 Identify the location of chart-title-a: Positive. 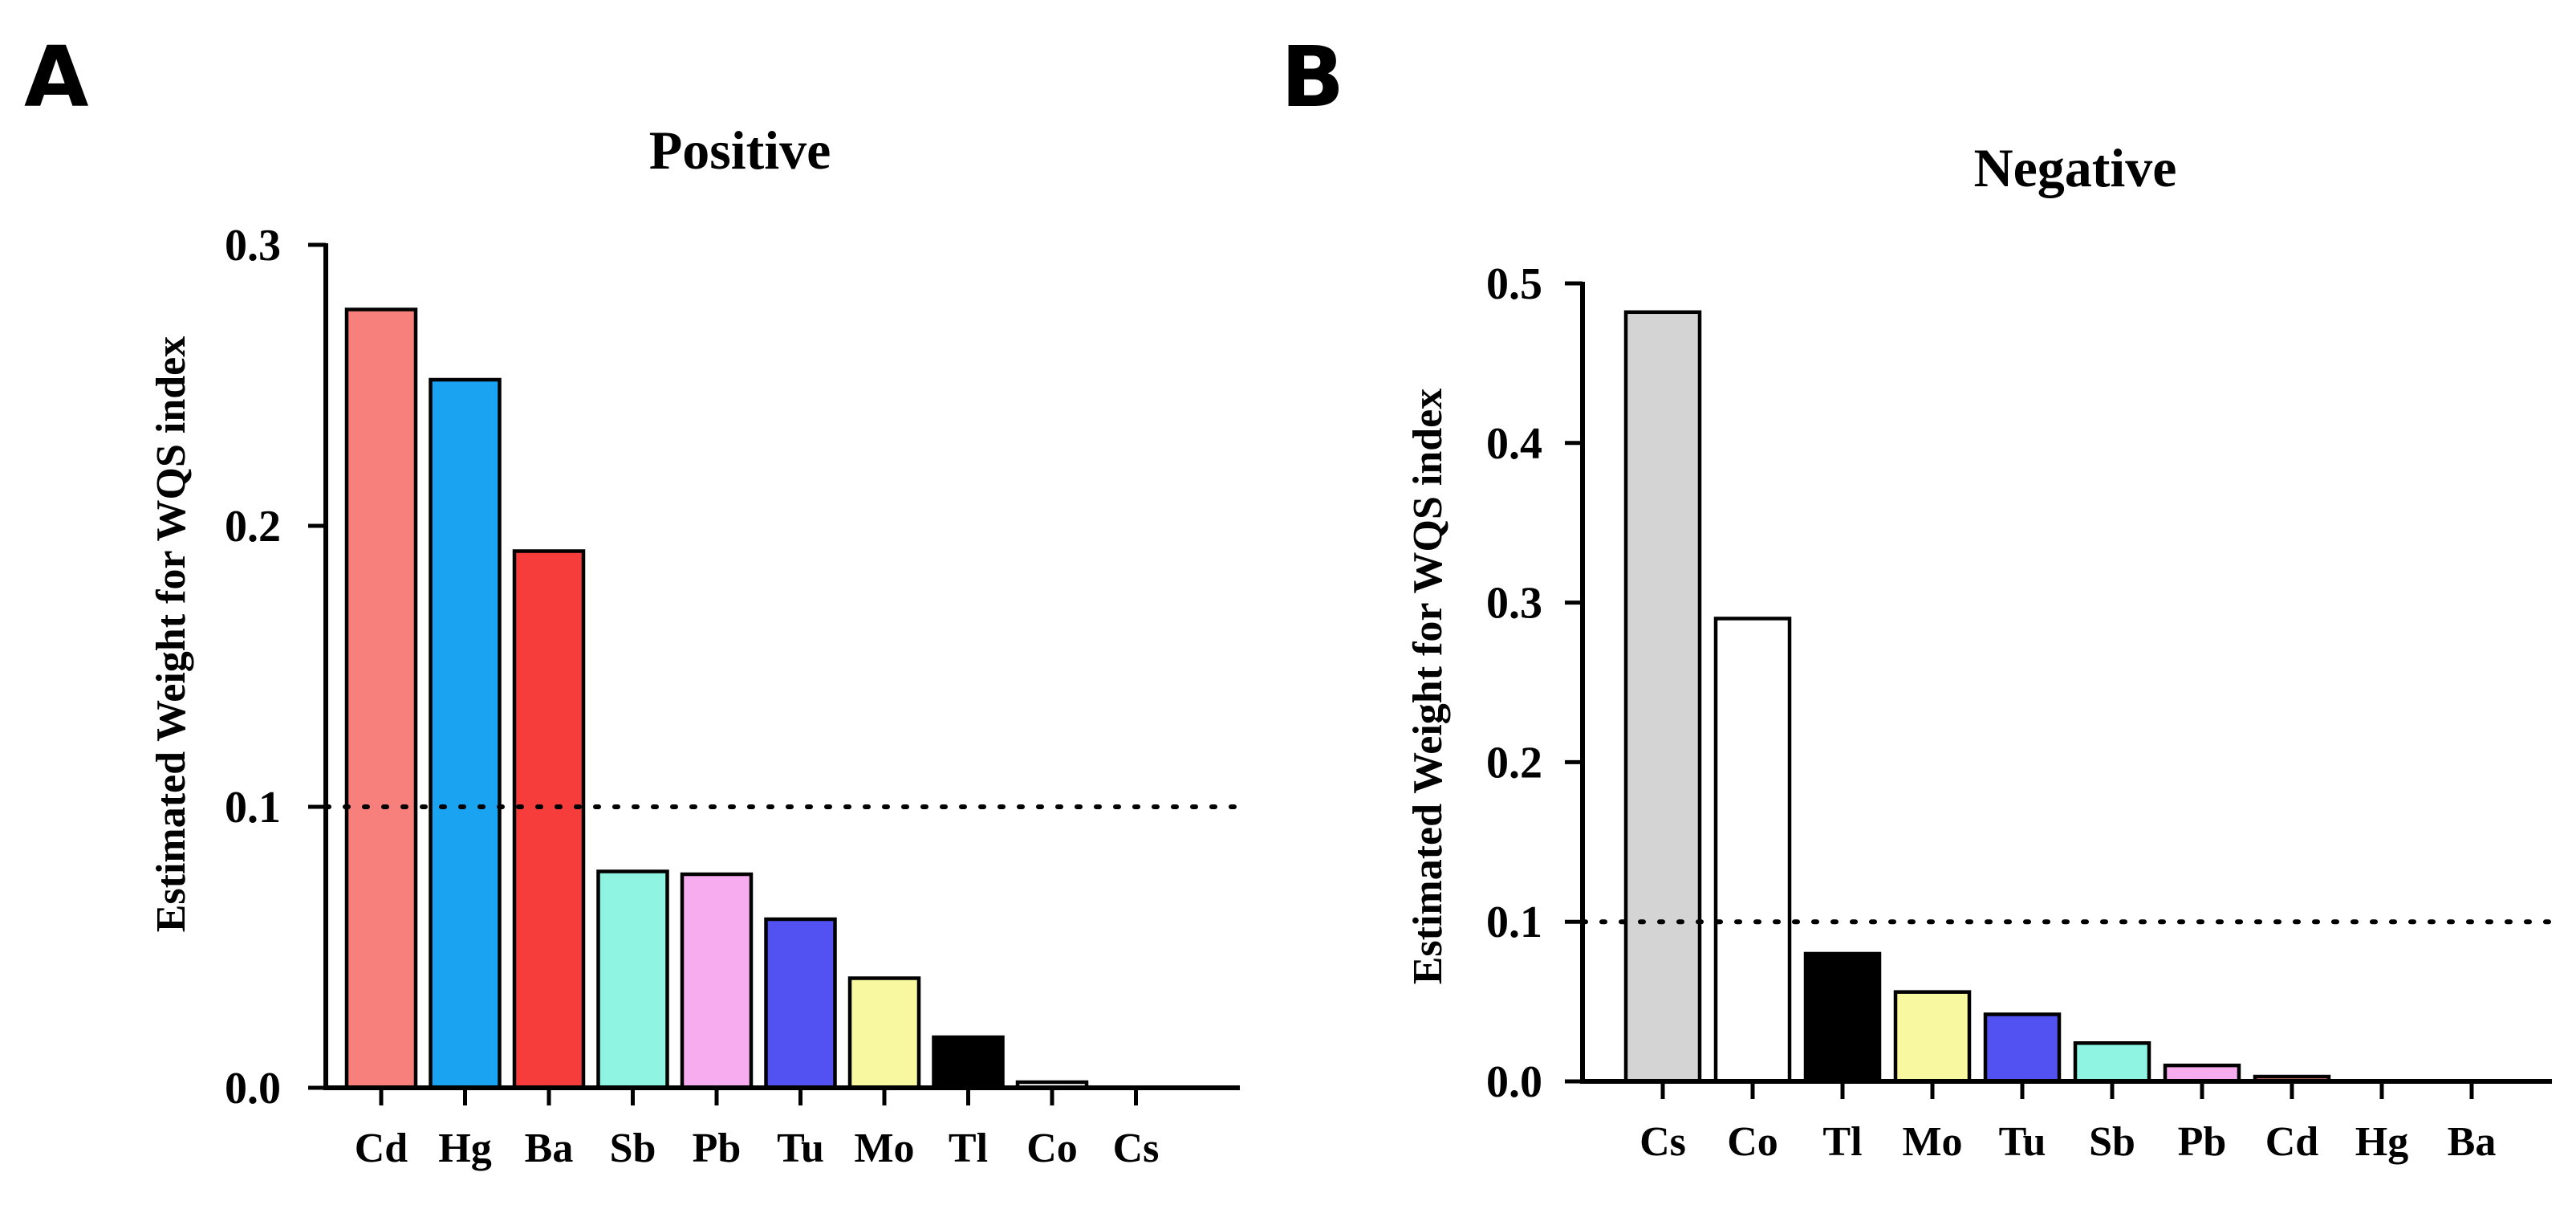
(740, 150).